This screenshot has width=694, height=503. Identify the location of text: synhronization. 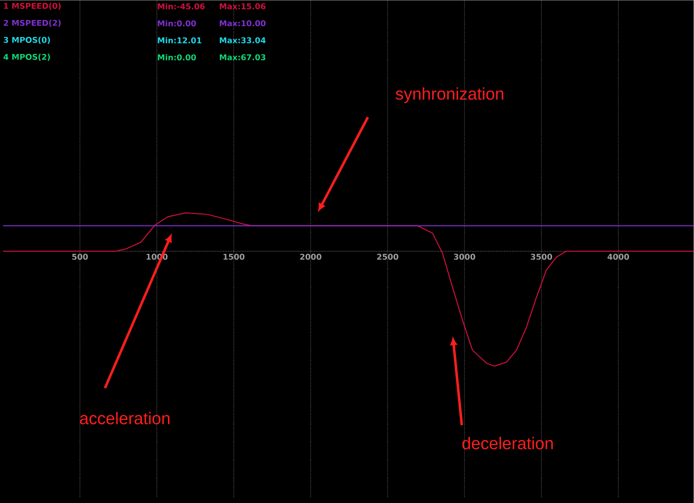
(450, 95).